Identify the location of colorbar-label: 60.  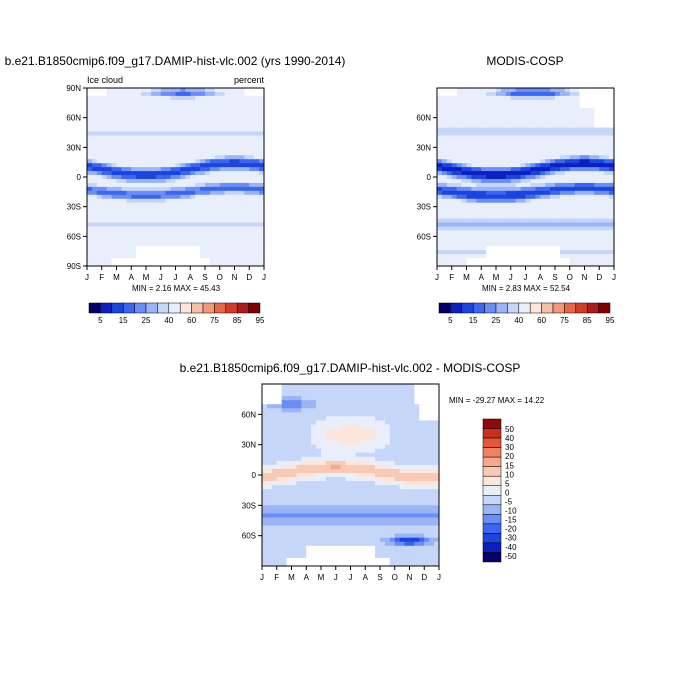
(191, 320).